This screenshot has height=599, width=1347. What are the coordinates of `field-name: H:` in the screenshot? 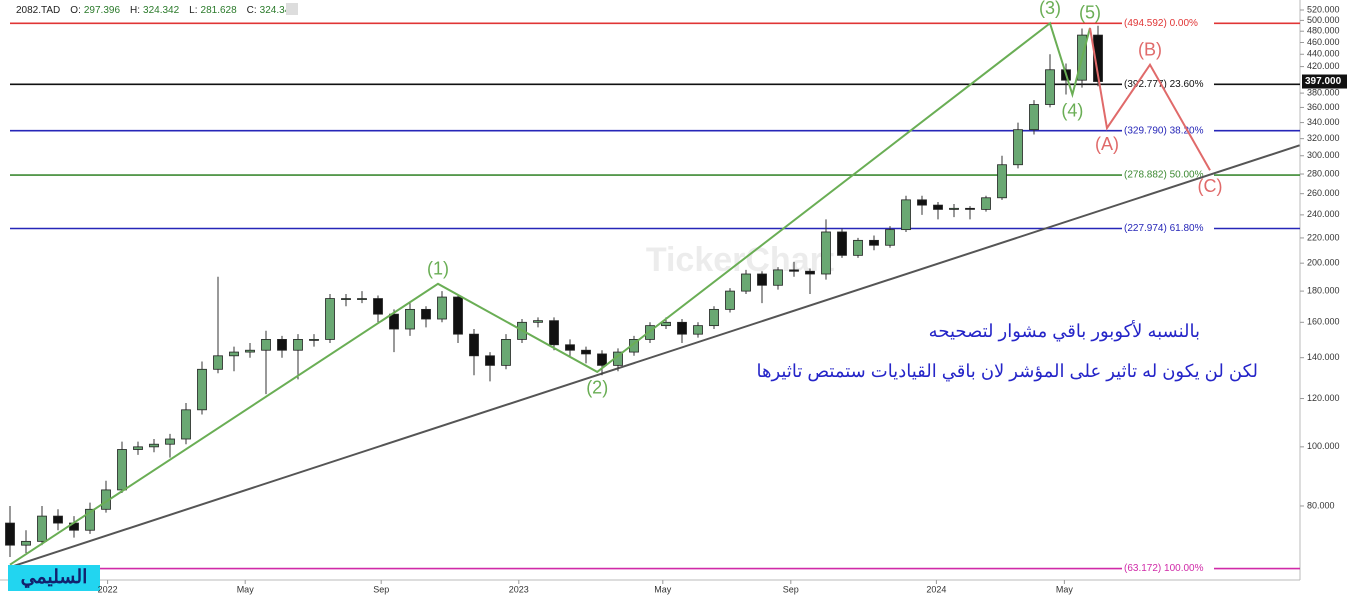 It's located at (135, 10).